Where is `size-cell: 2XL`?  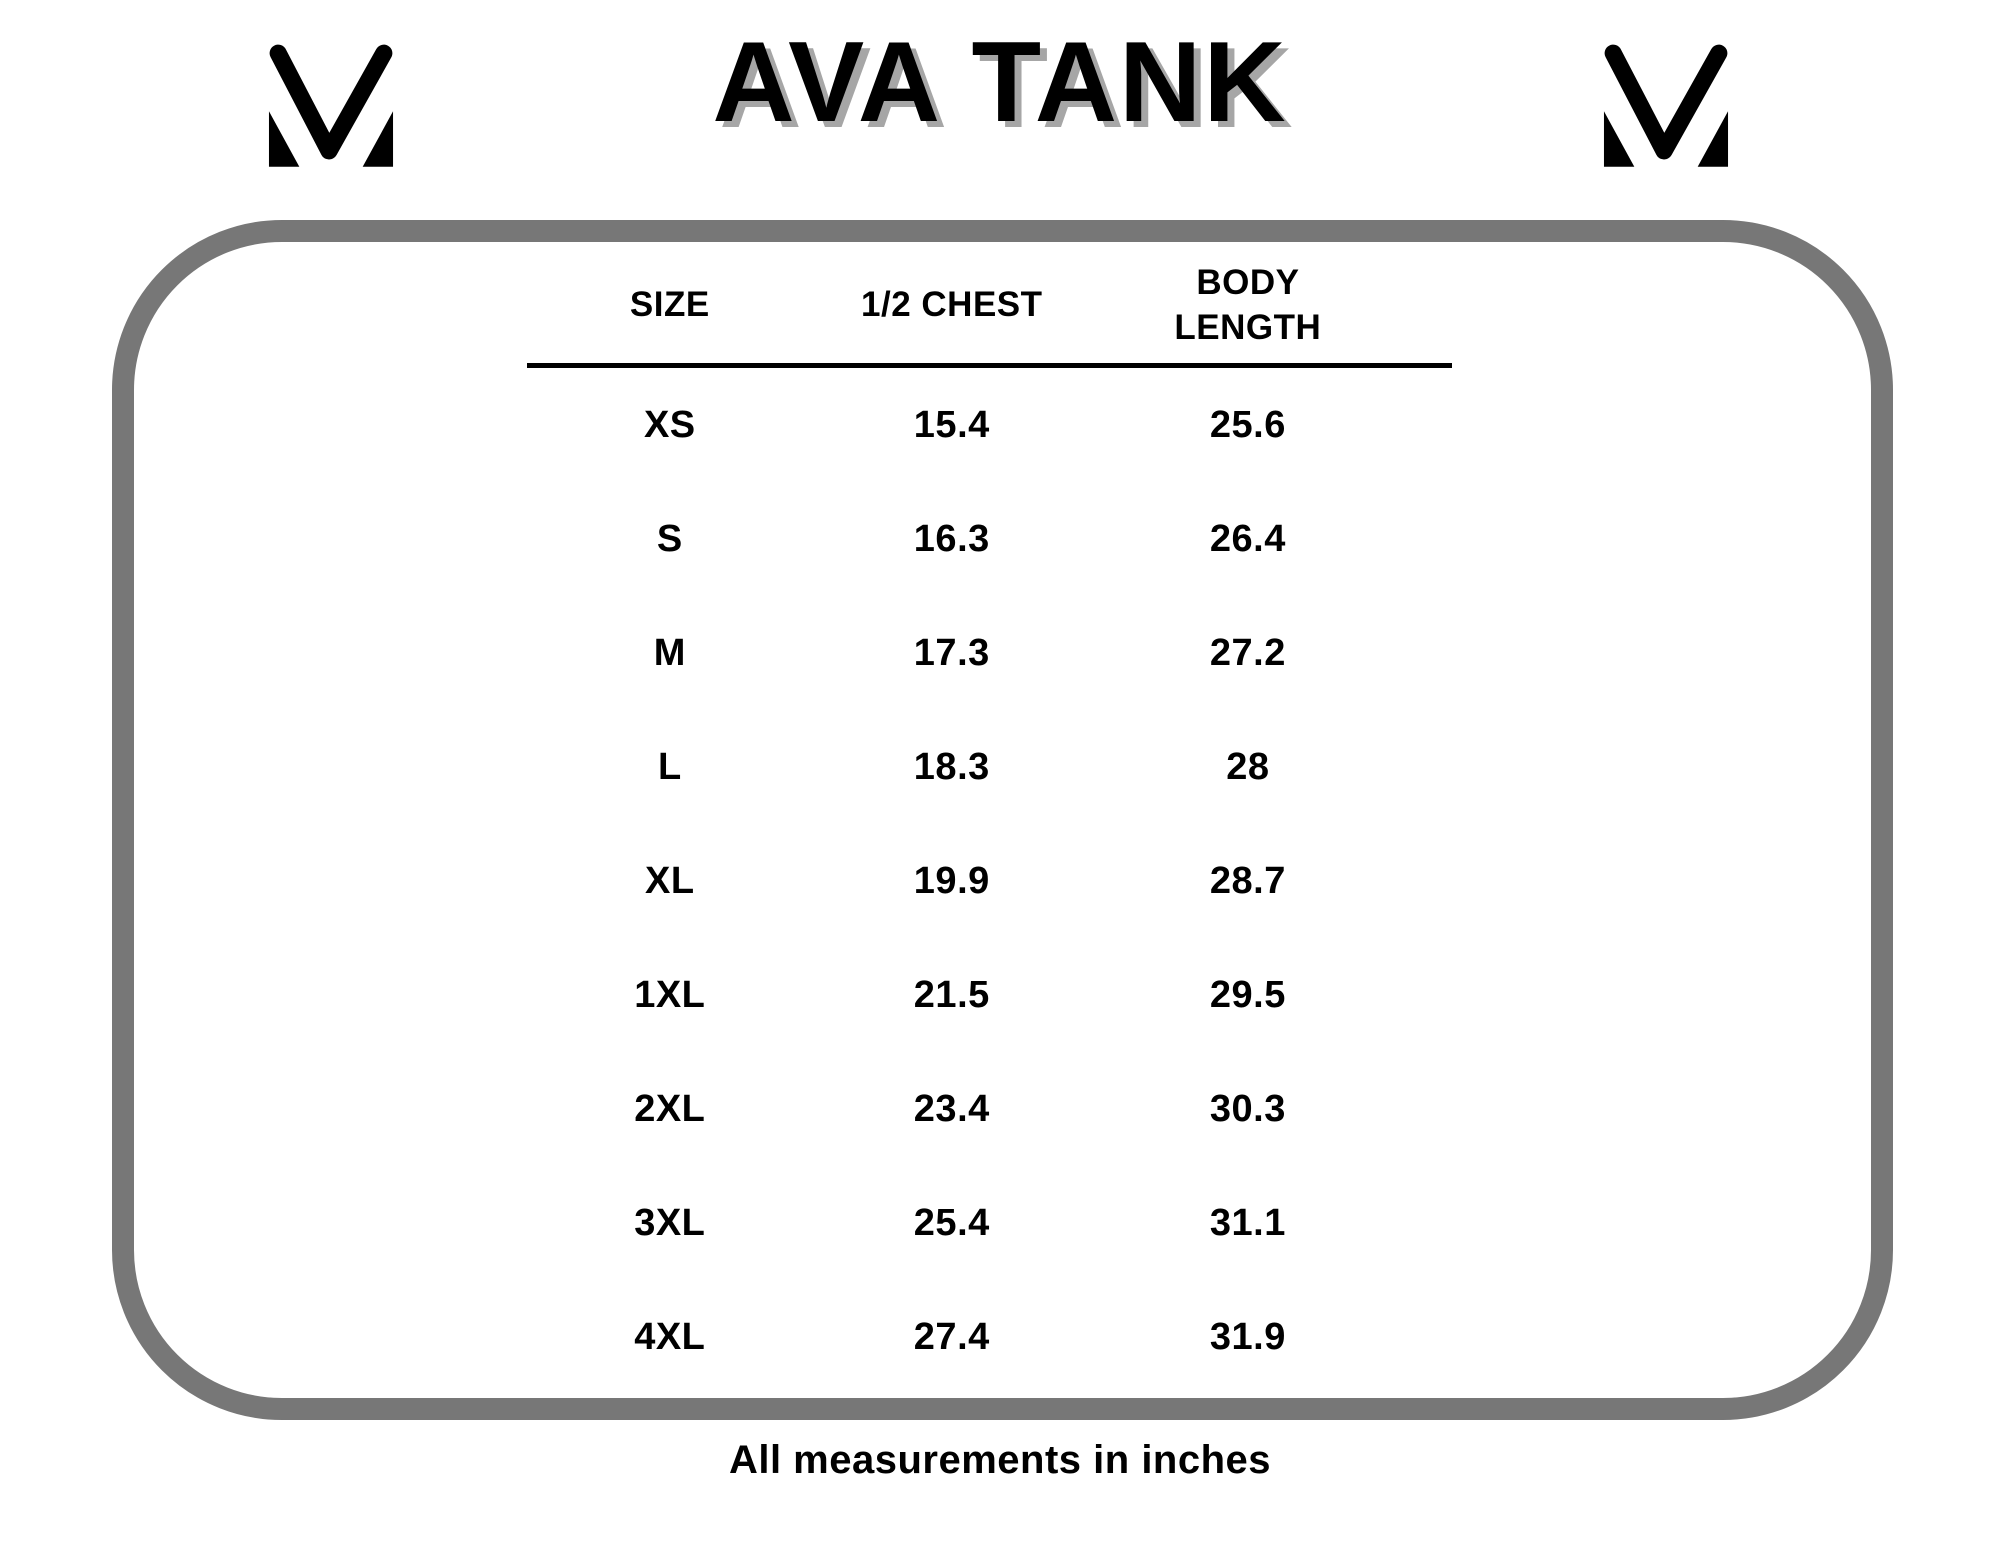 size-cell: 2XL is located at coordinates (670, 1108).